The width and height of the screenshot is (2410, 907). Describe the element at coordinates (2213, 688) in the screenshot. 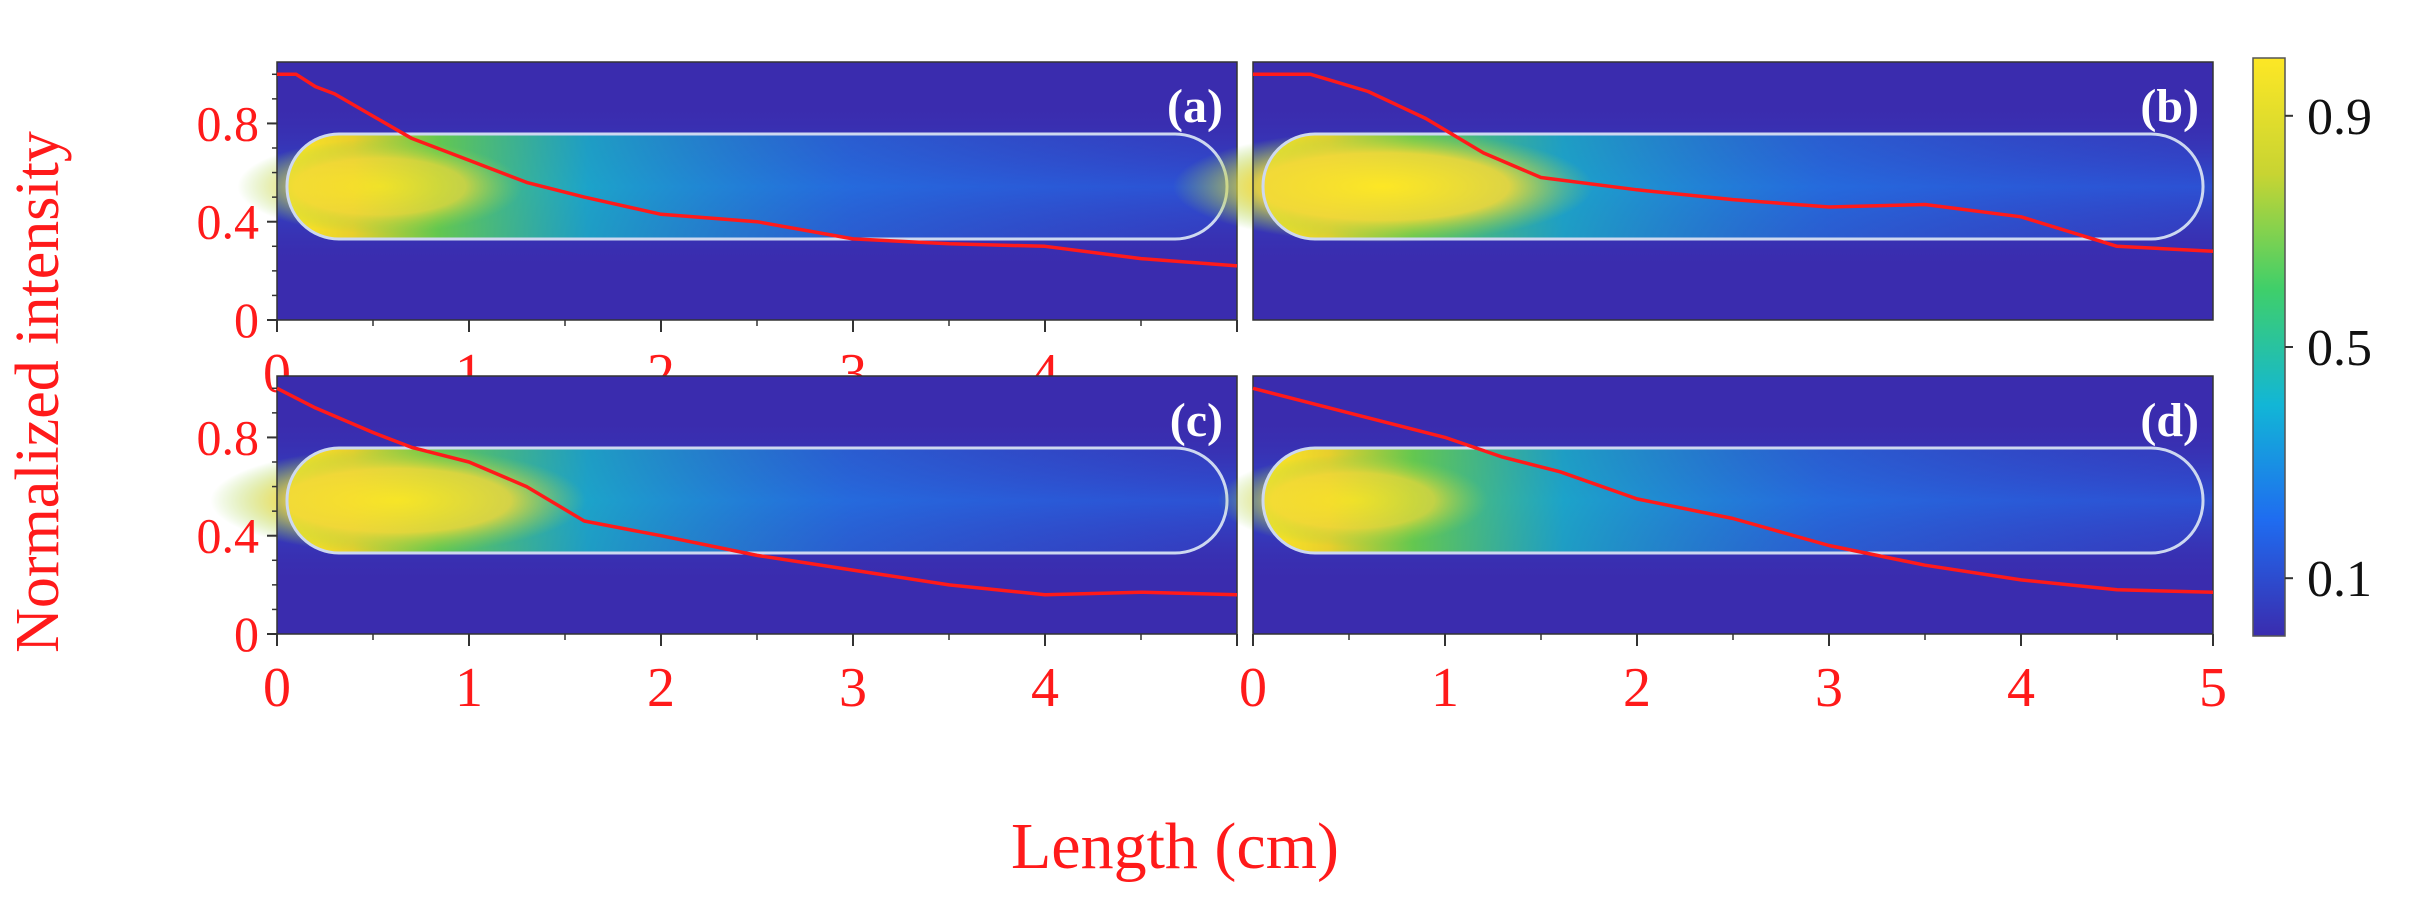

I see `x-tick-label: 5` at that location.